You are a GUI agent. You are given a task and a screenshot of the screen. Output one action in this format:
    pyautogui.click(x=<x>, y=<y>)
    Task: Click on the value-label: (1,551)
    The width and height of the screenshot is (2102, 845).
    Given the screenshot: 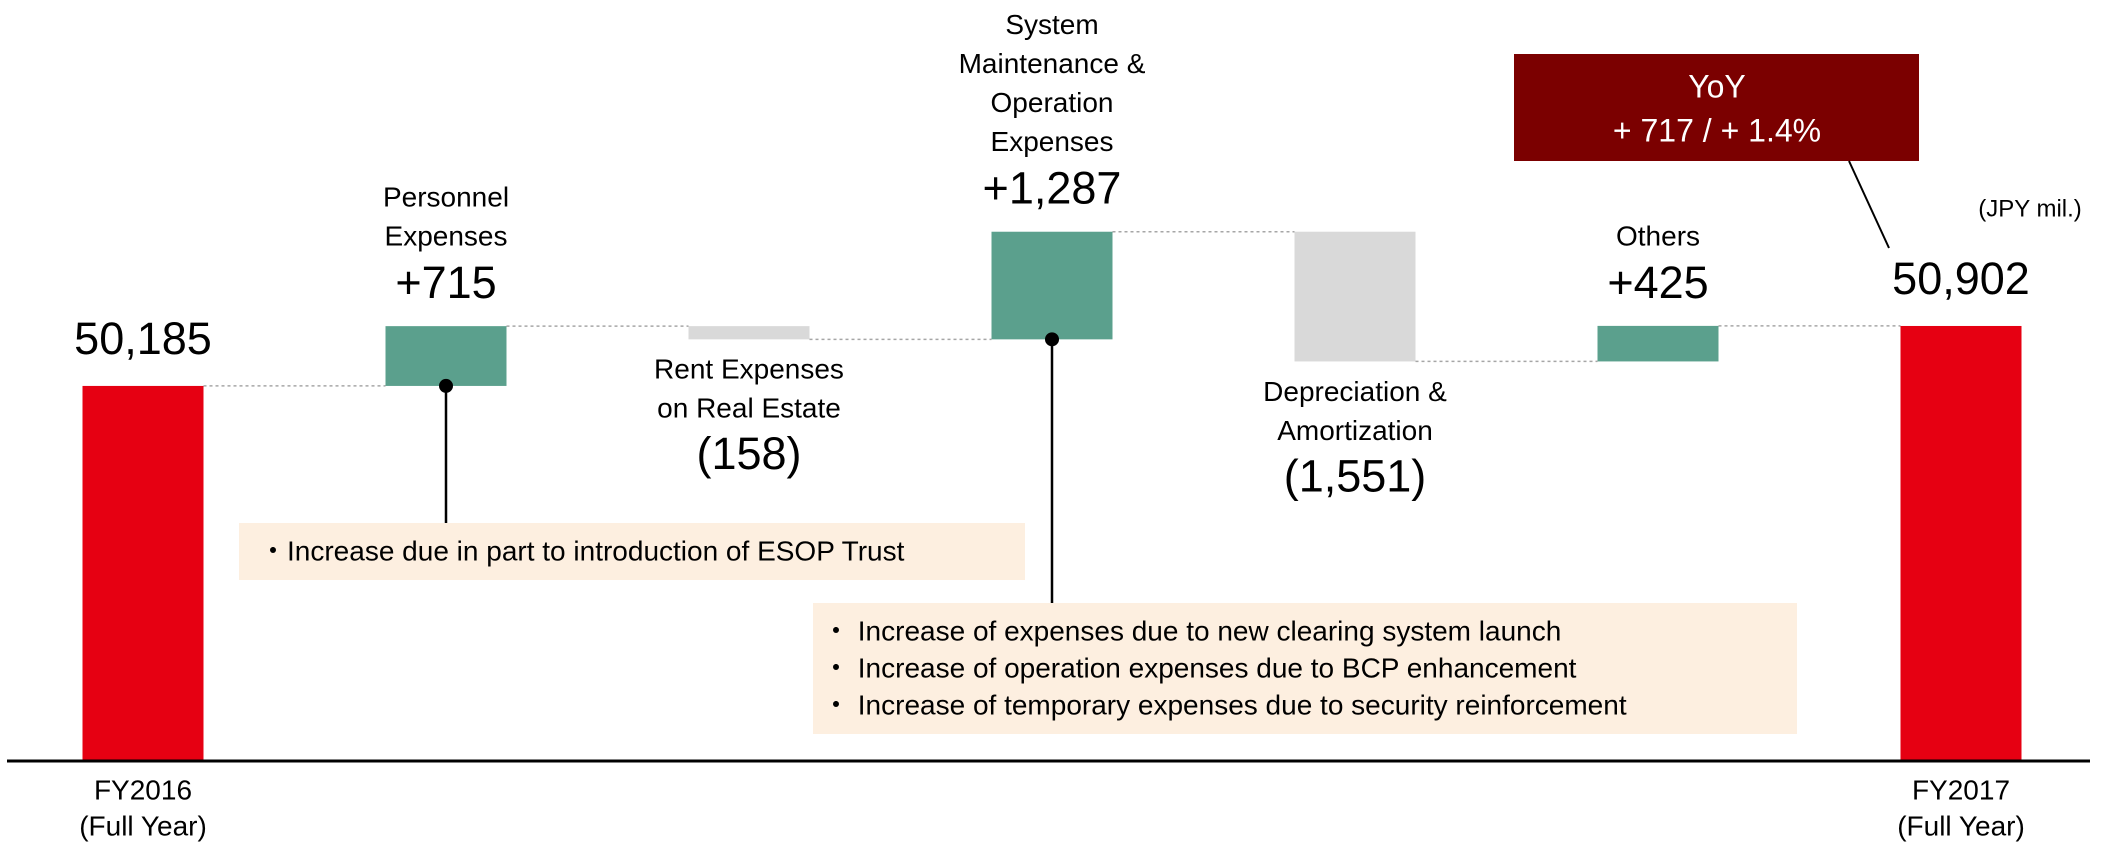 What is the action you would take?
    pyautogui.click(x=1355, y=475)
    